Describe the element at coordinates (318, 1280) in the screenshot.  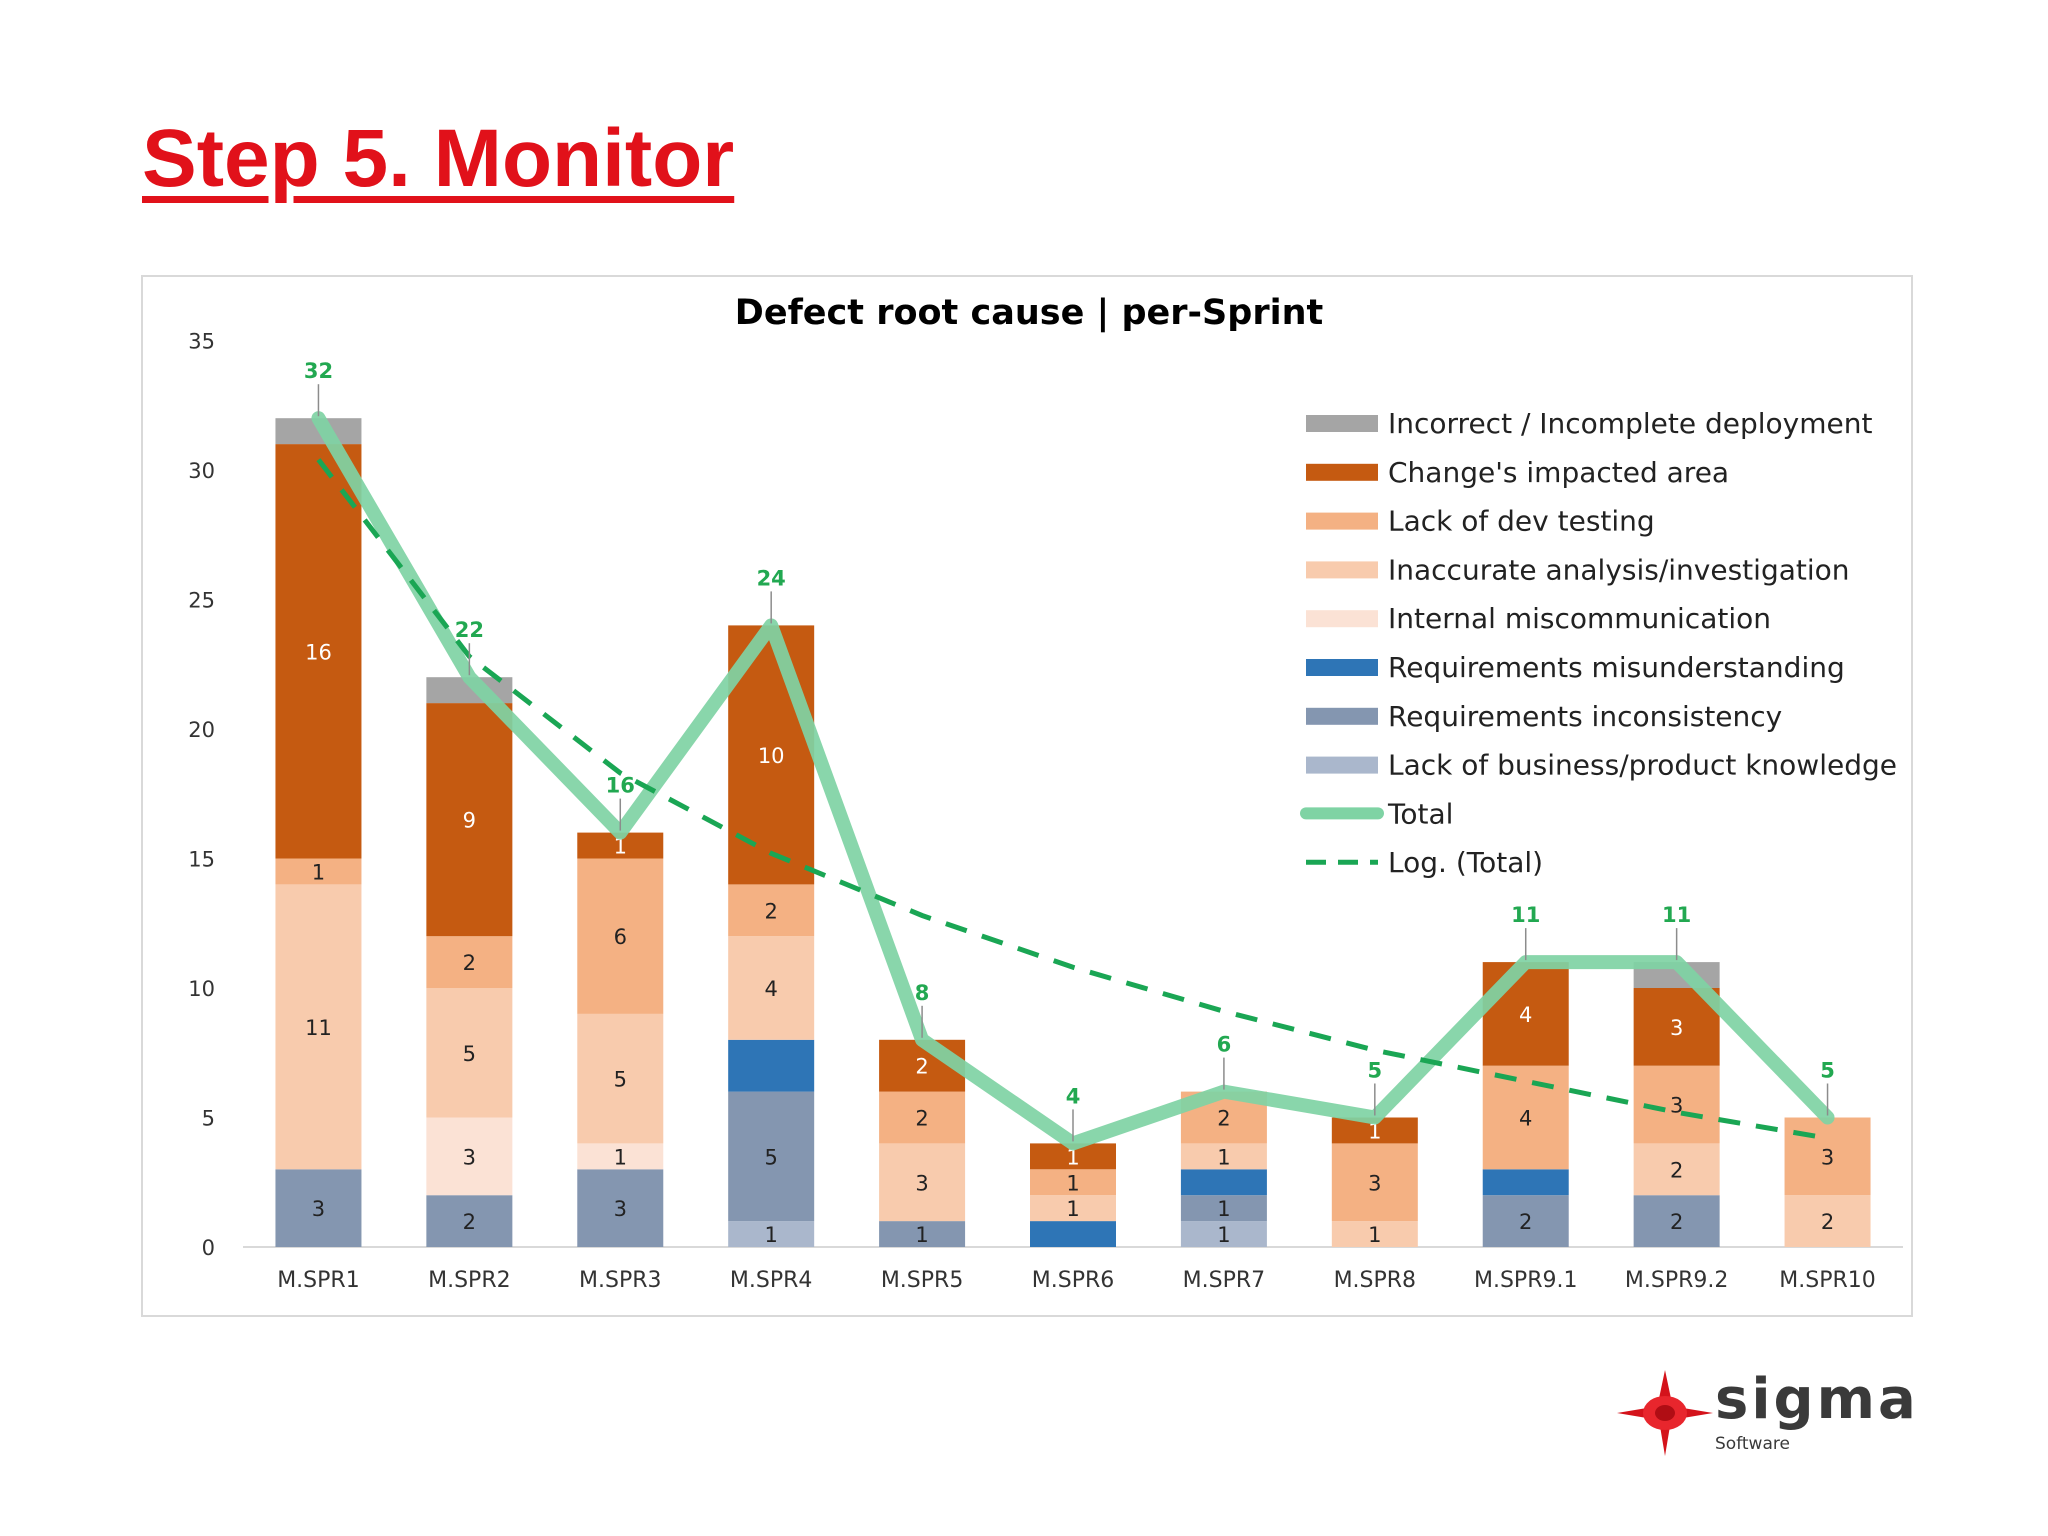
I see `x-tick-label: M.SPR1` at that location.